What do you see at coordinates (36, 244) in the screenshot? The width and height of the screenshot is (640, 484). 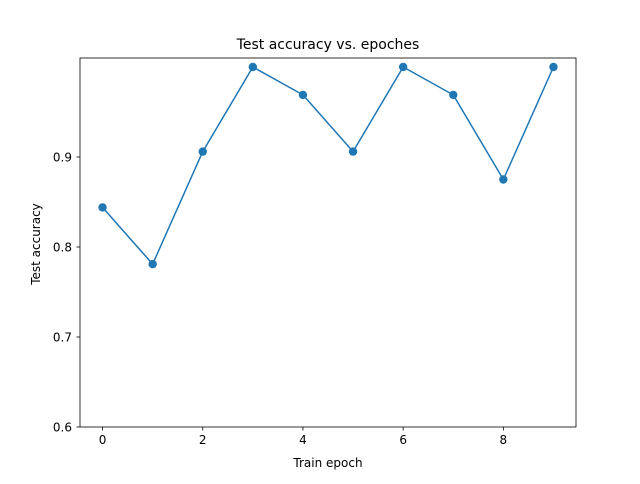 I see `y-axis-label: Test accuracy` at bounding box center [36, 244].